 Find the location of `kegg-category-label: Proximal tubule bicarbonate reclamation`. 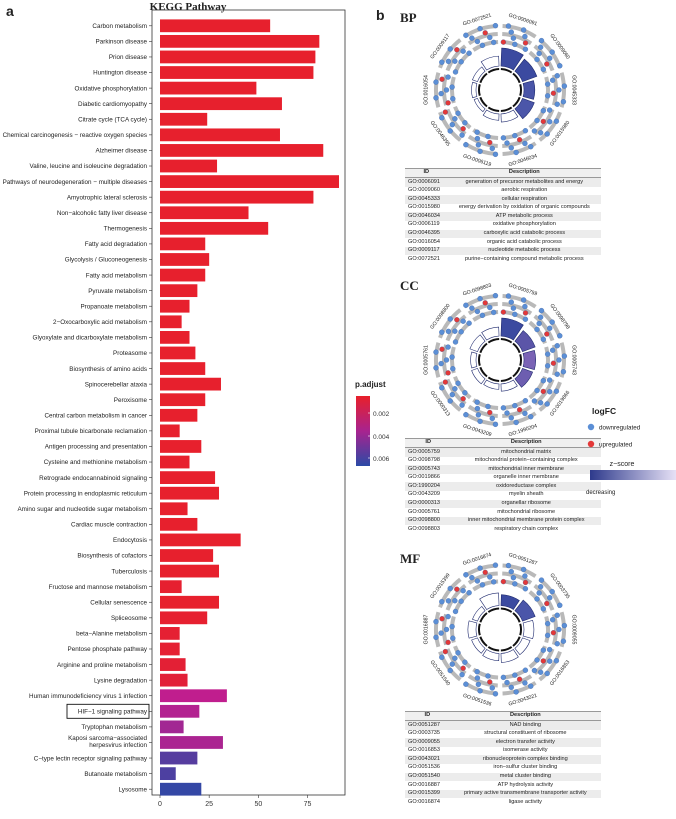

kegg-category-label: Proximal tubule bicarbonate reclamation is located at coordinates (91, 431).